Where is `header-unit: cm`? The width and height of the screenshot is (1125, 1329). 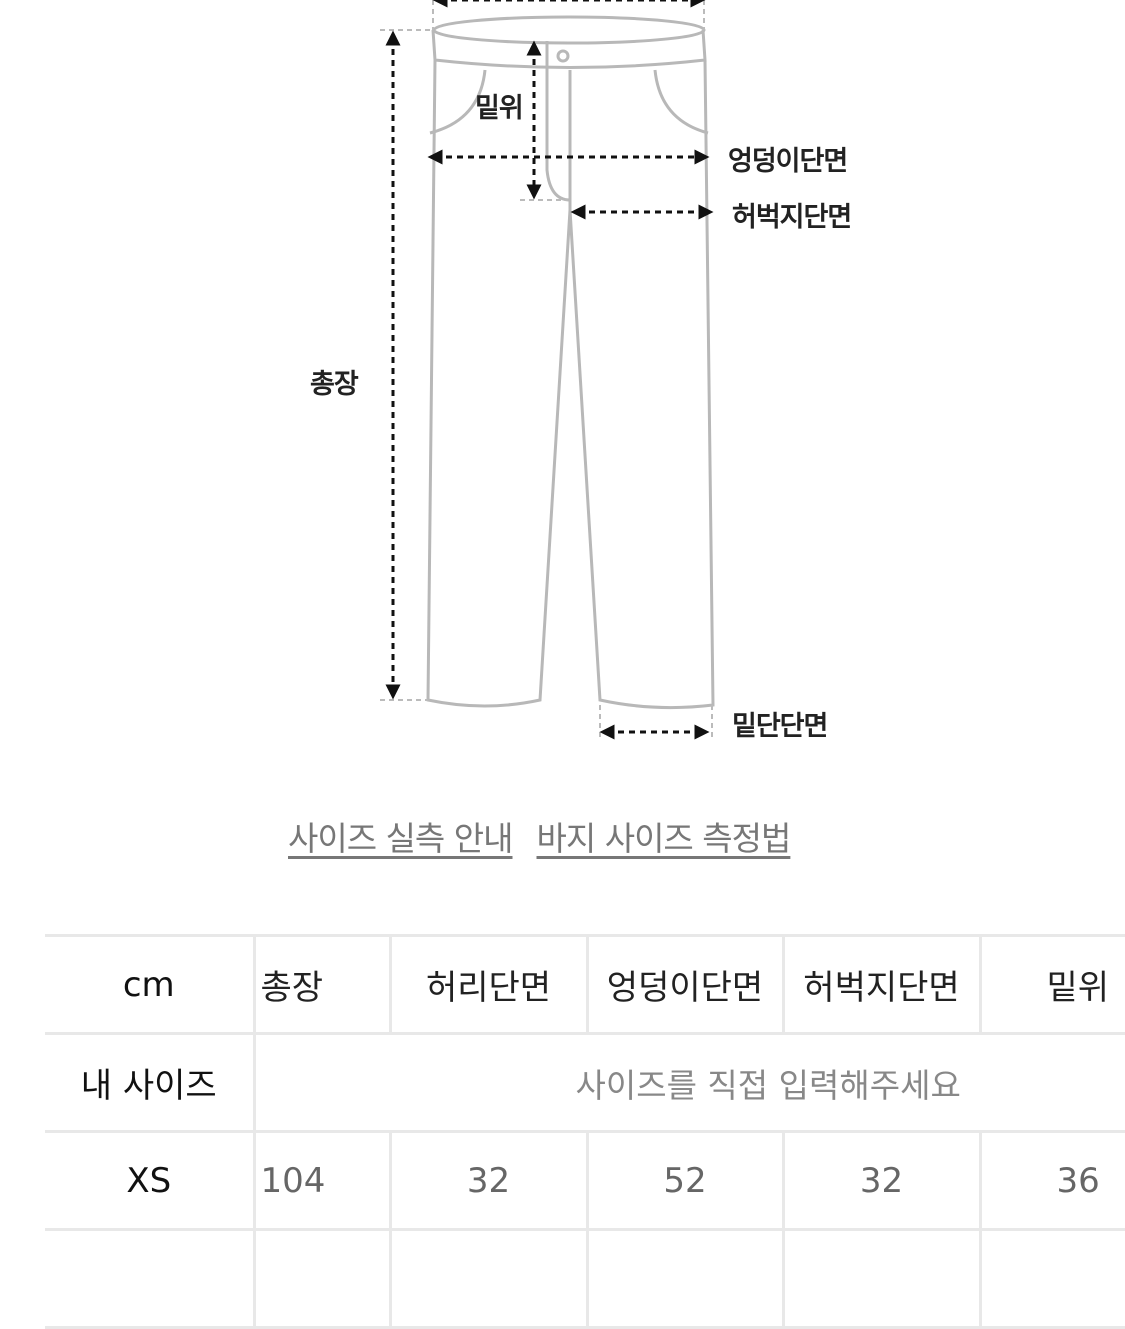
header-unit: cm is located at coordinates (150, 984).